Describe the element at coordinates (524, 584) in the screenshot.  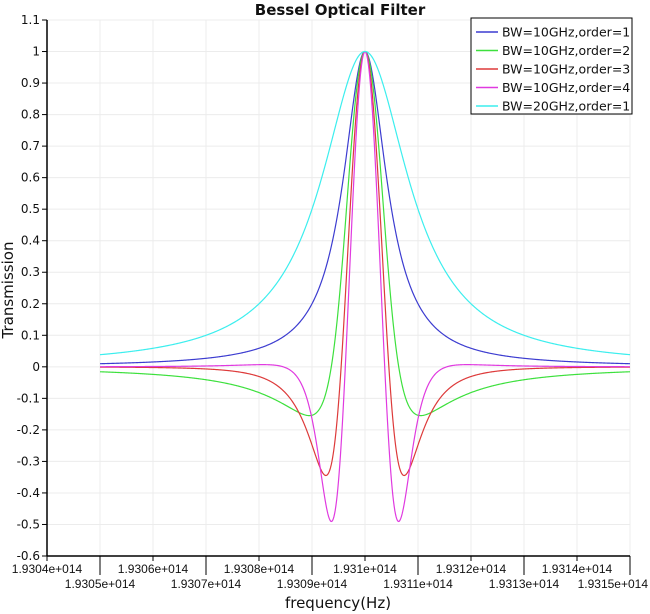
I see `x-tick-label: 1.9313e+014` at that location.